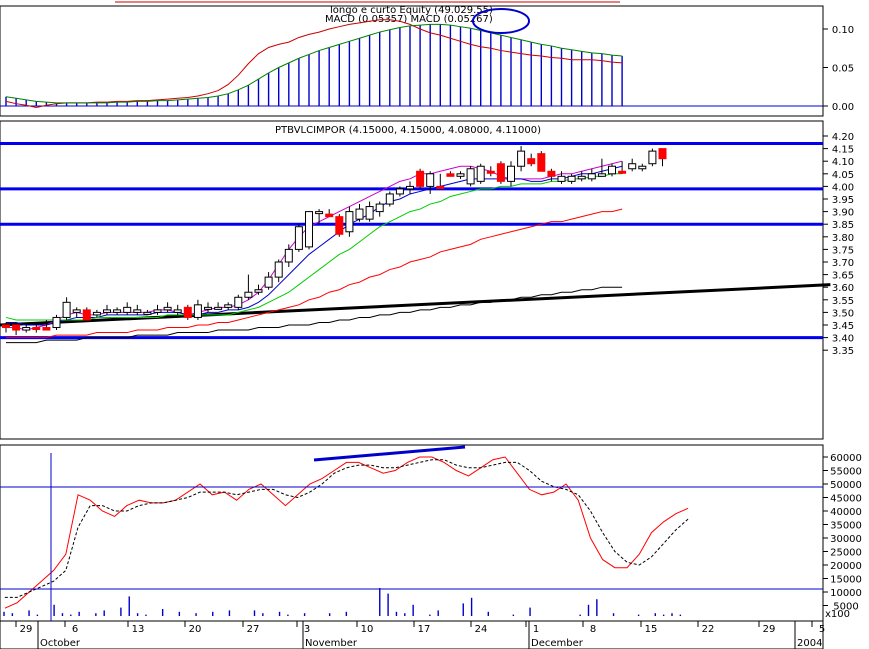  What do you see at coordinates (843, 351) in the screenshot?
I see `price-tick-label: 3.35` at bounding box center [843, 351].